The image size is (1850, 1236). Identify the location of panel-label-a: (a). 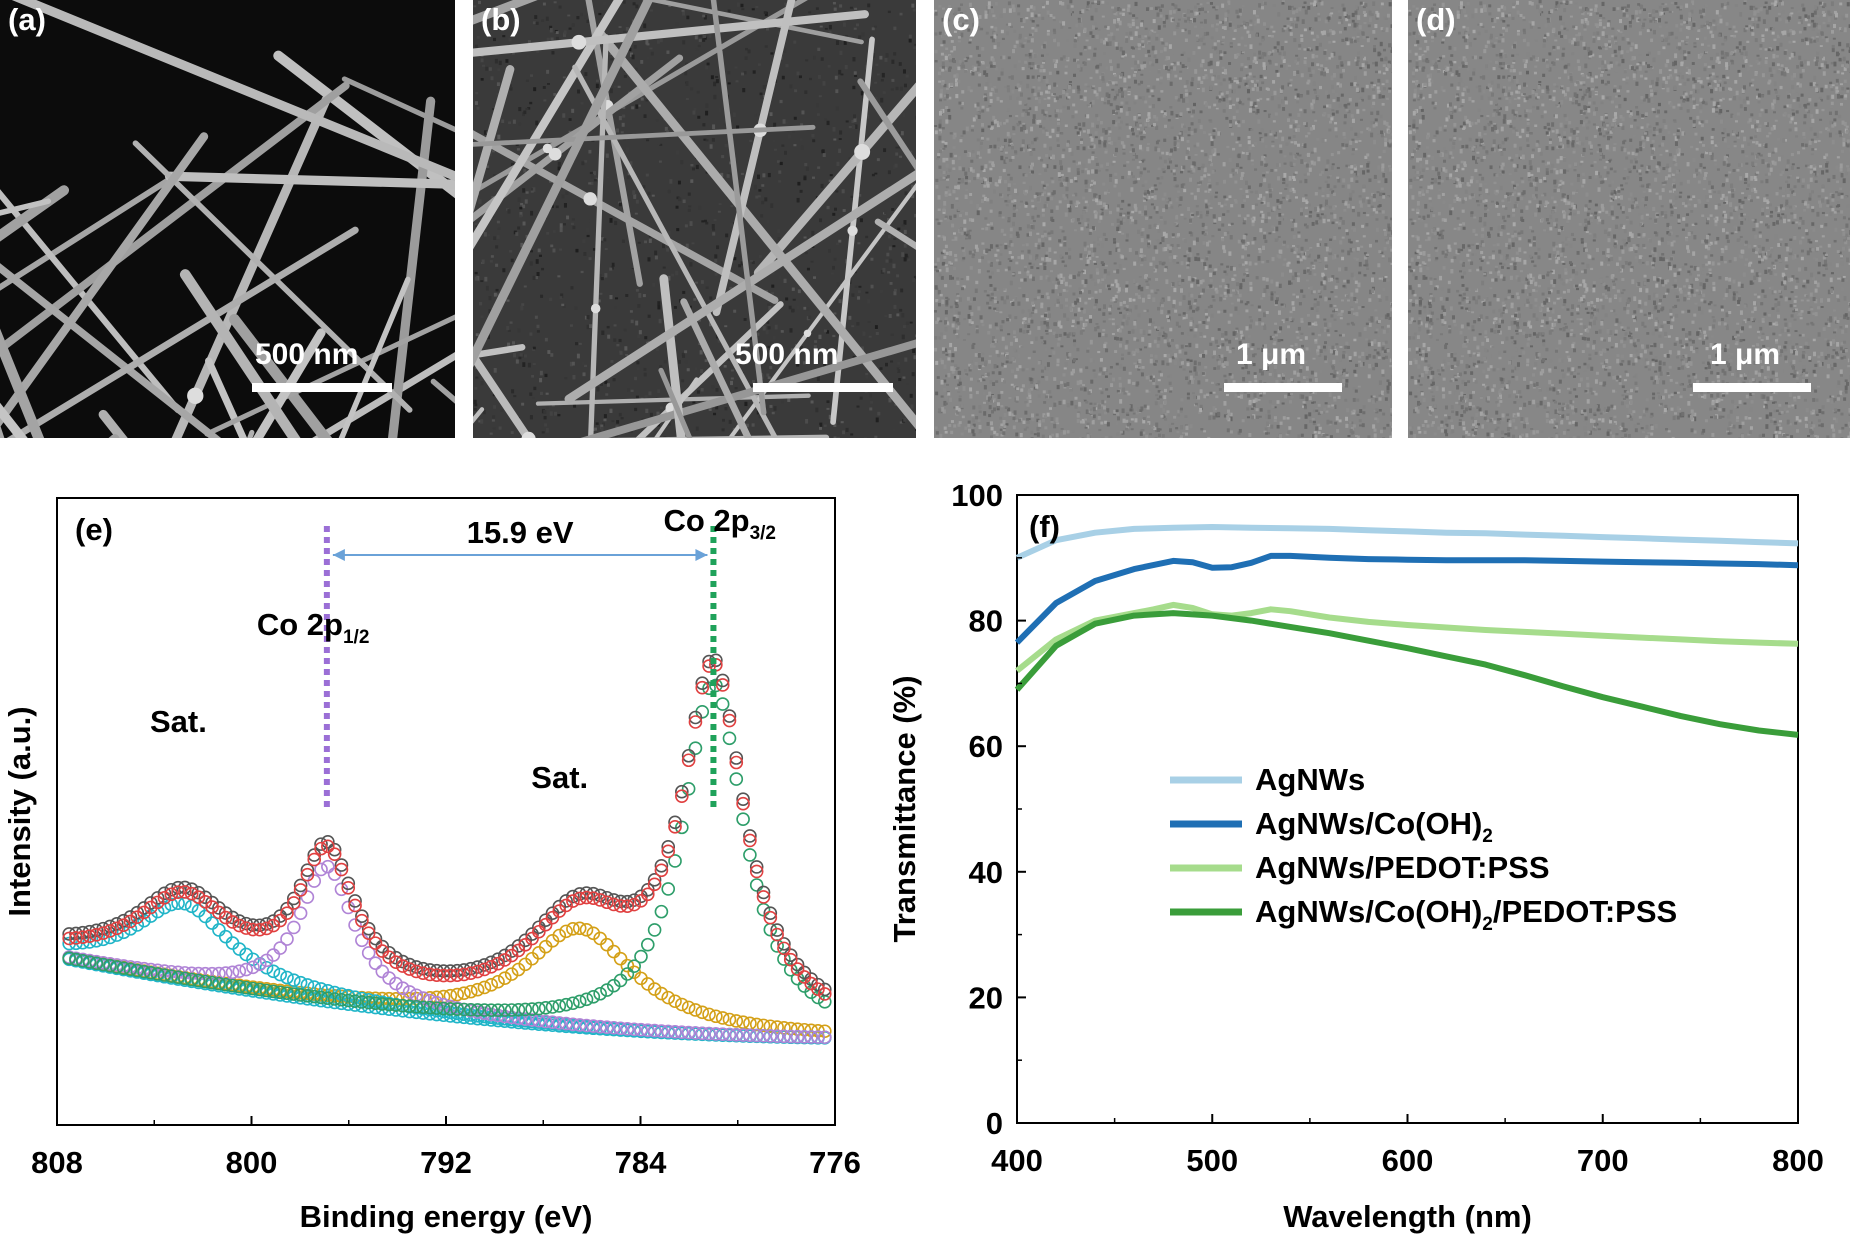
(27, 19).